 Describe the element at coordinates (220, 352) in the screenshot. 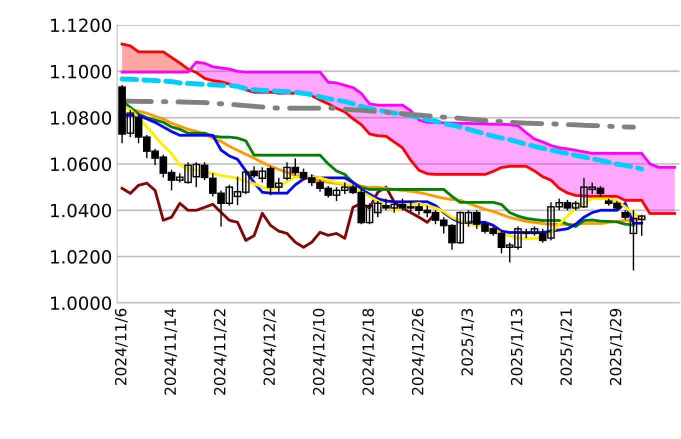

I see `x-tick-label: 2024/11/22` at that location.